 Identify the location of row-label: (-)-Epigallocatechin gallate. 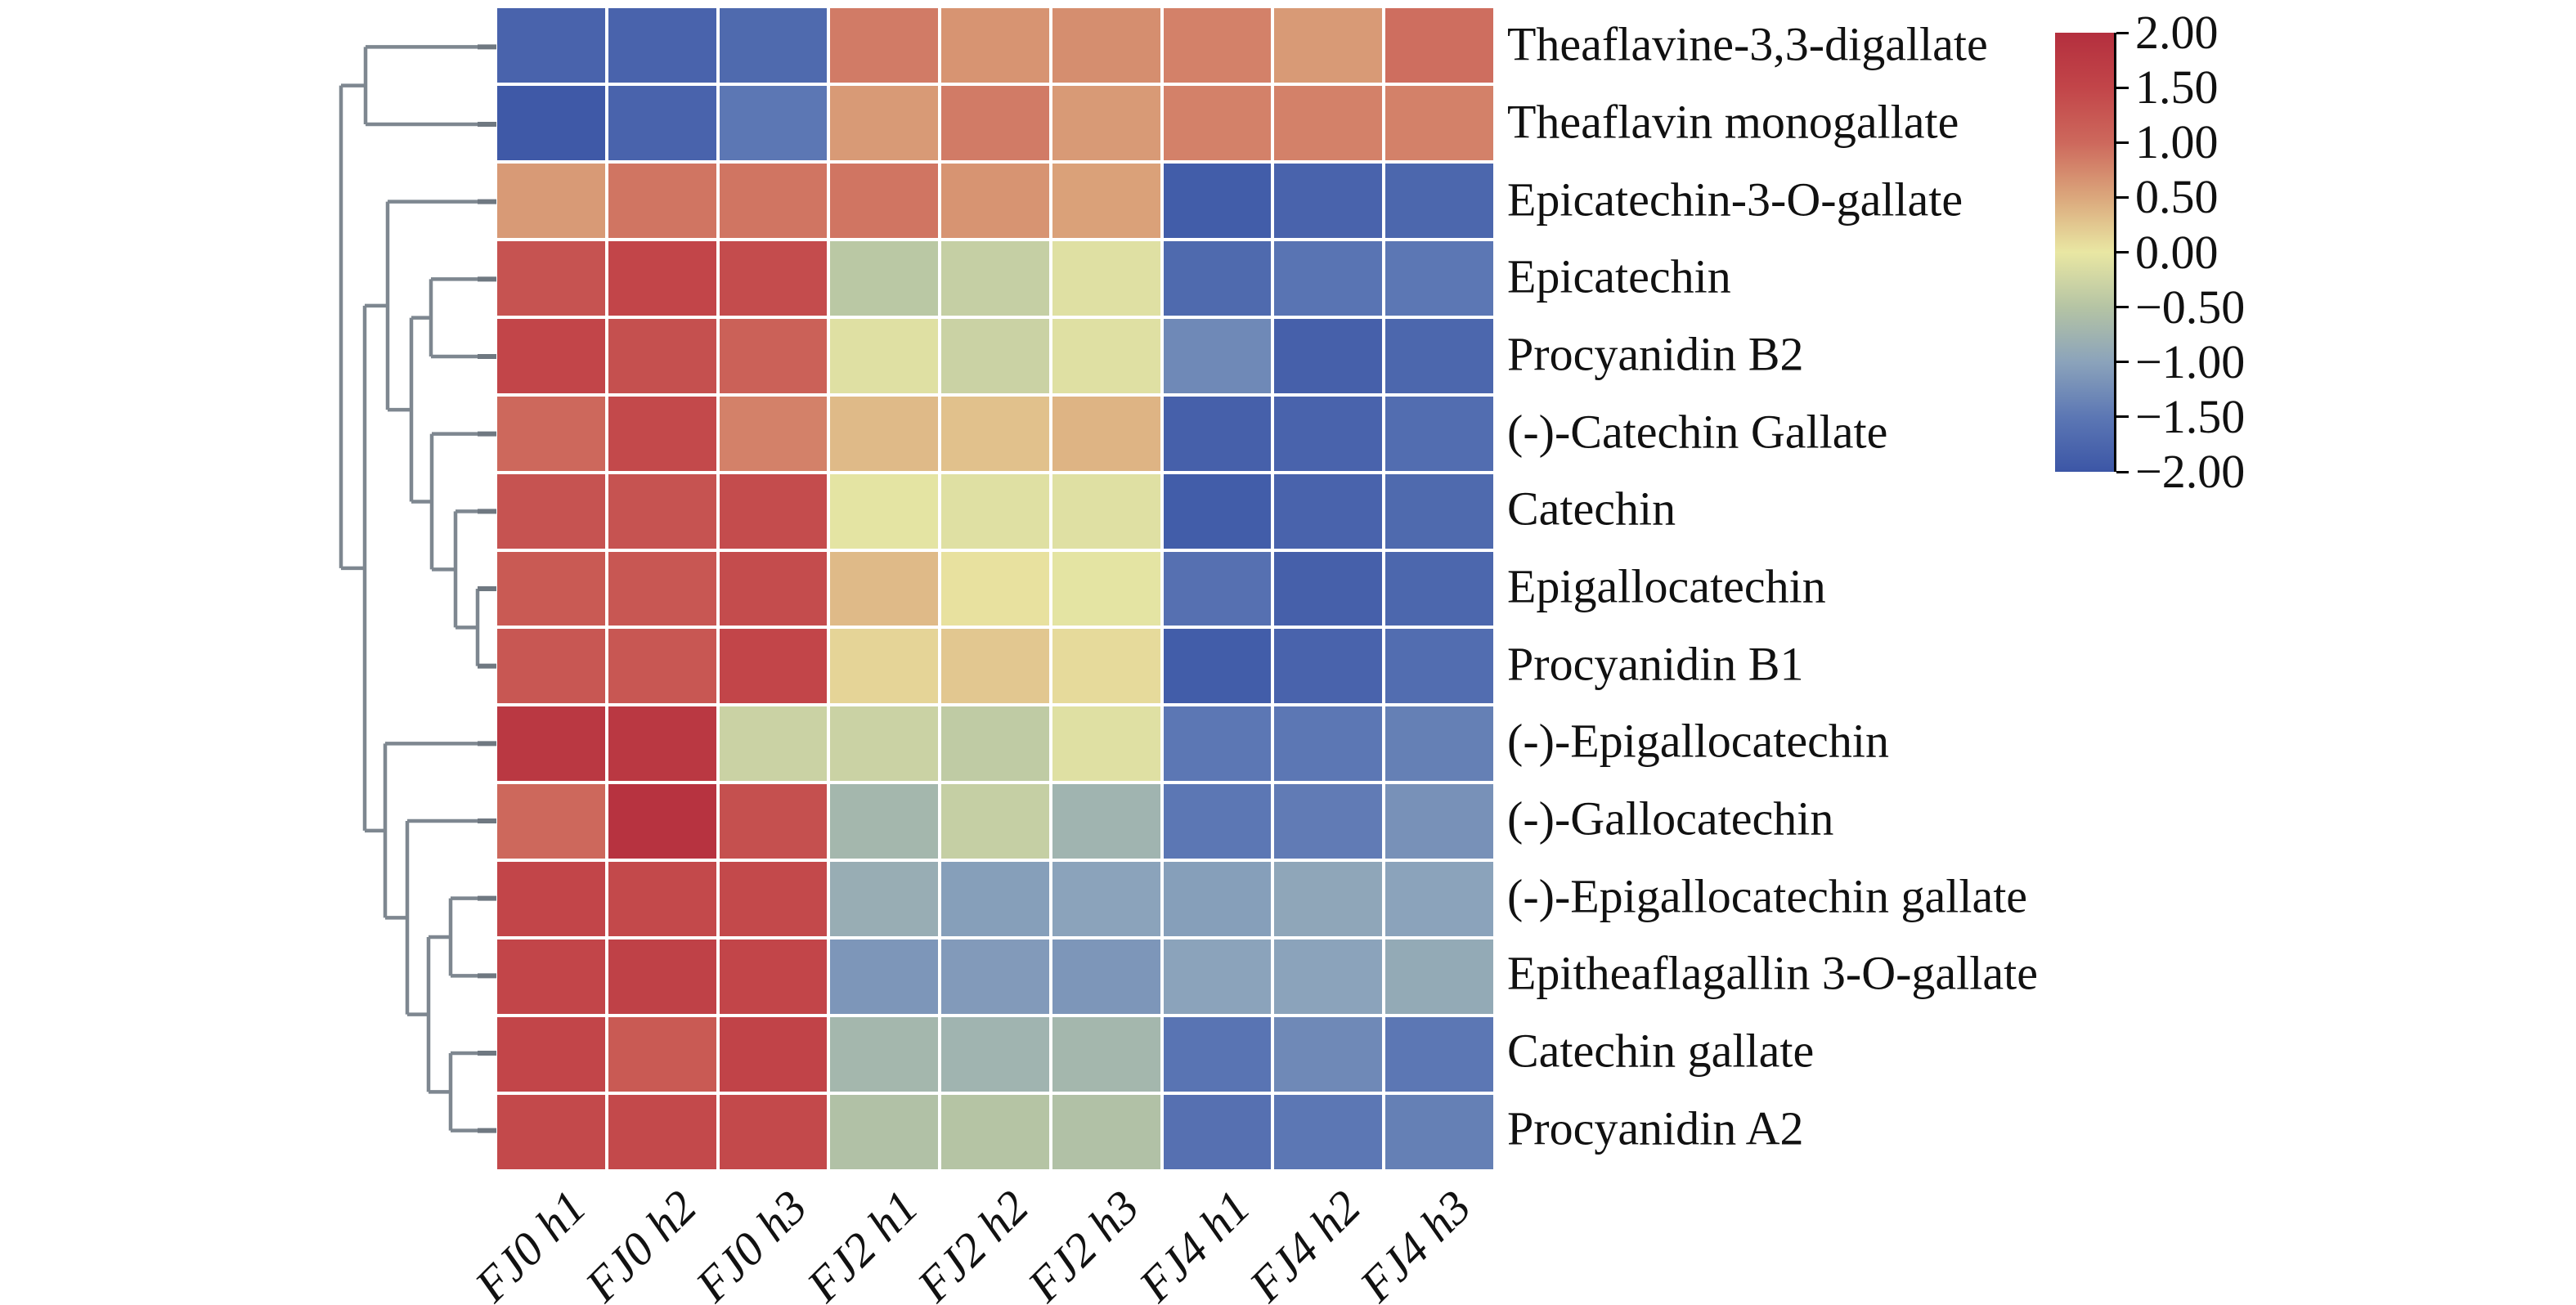
(1767, 896).